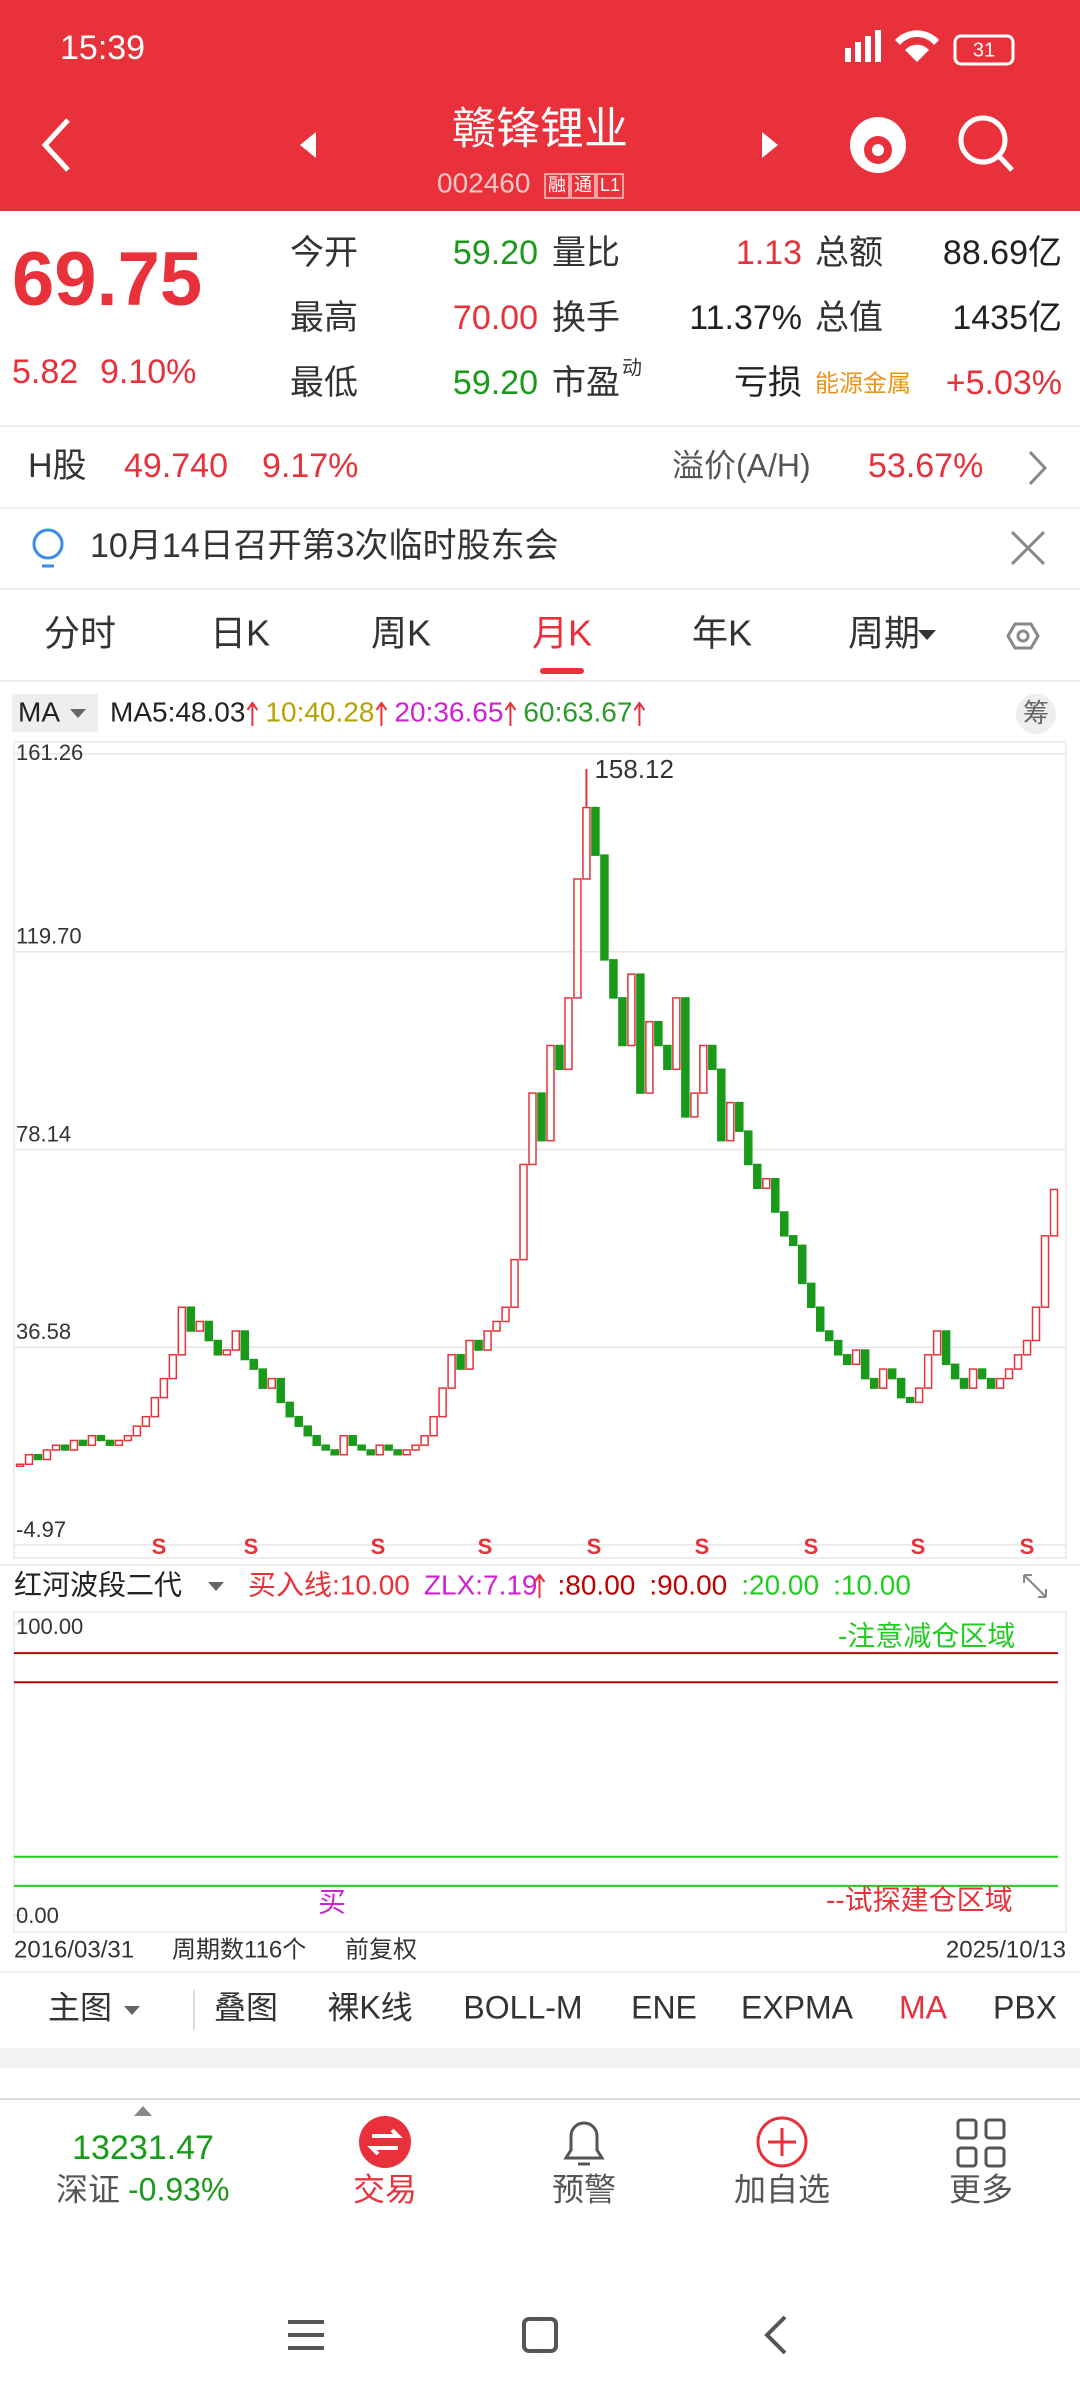 The width and height of the screenshot is (1080, 2405). I want to click on tab: 日K, so click(240, 633).